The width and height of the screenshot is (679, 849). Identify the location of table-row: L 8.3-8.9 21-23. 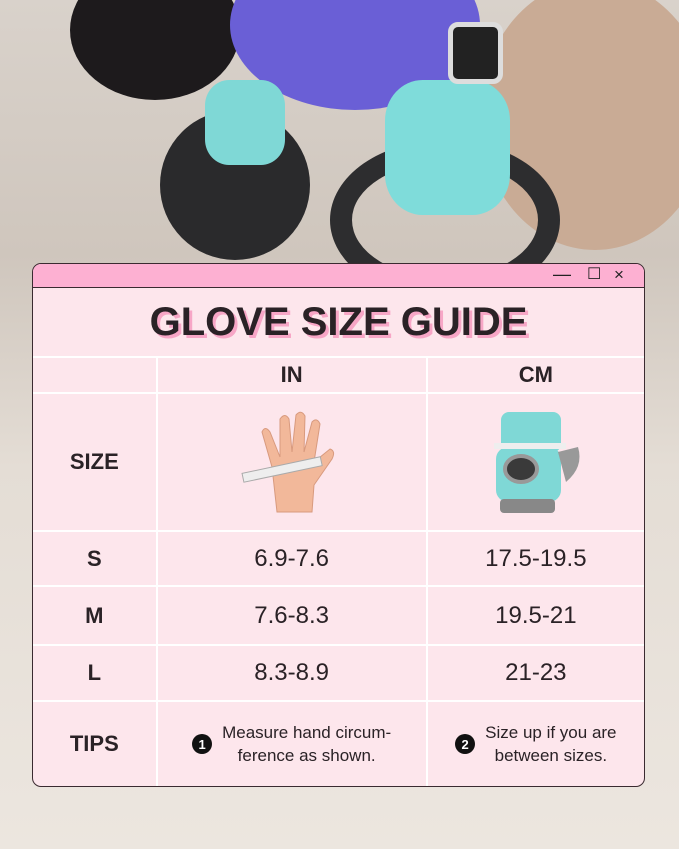
(338, 674).